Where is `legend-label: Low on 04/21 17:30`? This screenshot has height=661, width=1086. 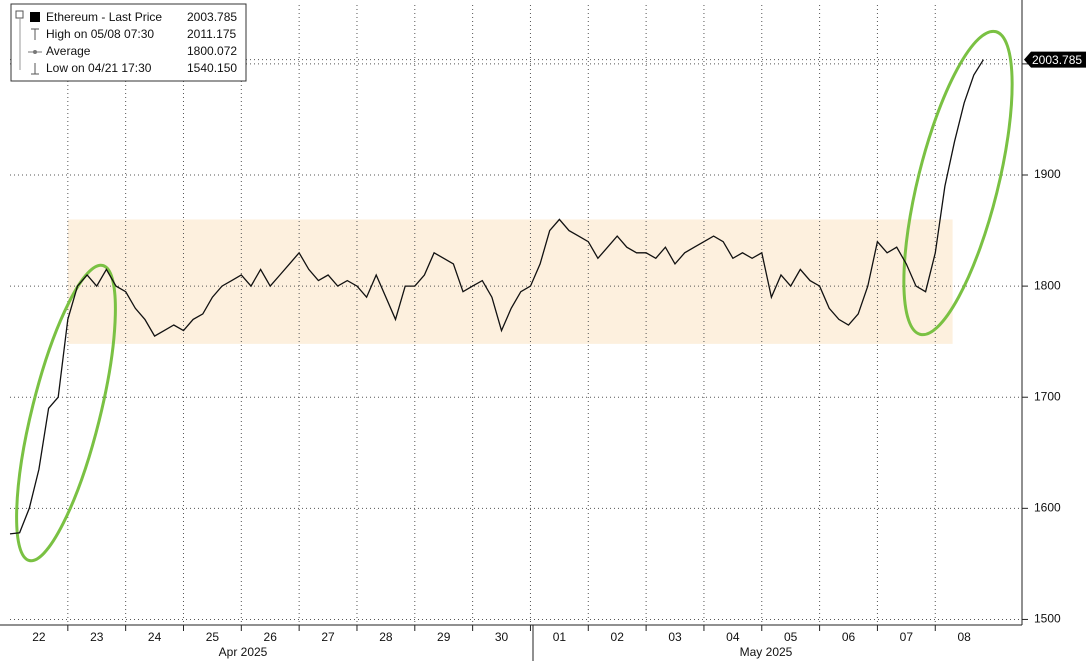 legend-label: Low on 04/21 17:30 is located at coordinates (99, 68).